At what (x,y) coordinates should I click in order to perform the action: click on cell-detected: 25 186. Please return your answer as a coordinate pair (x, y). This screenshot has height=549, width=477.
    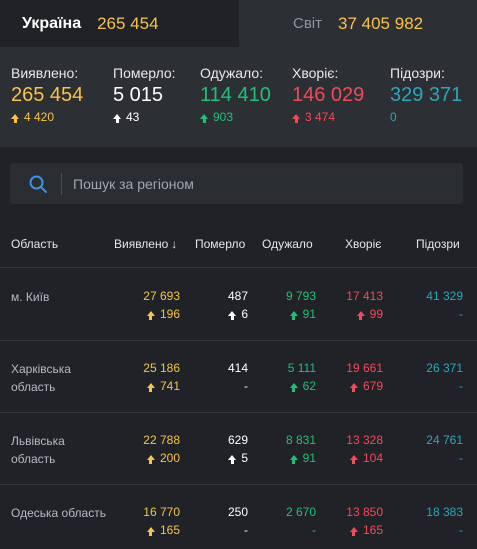
    Looking at the image, I should click on (161, 368).